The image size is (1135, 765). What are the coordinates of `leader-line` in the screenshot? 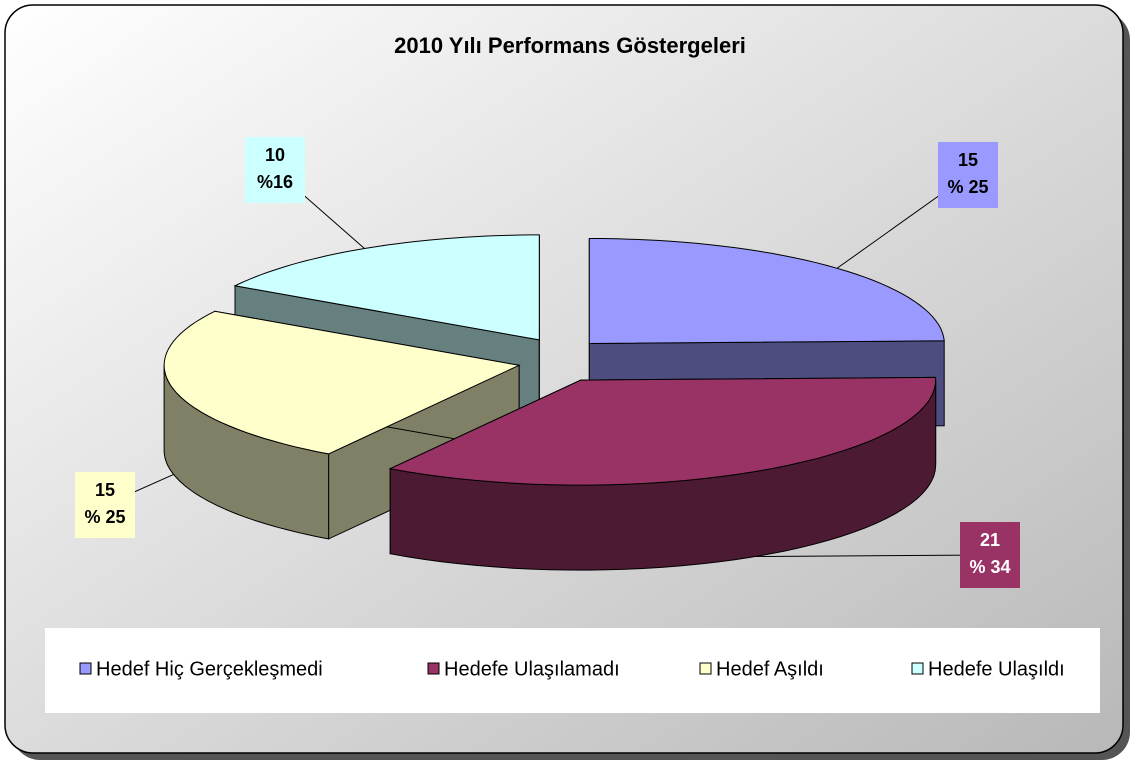 It's located at (873, 555).